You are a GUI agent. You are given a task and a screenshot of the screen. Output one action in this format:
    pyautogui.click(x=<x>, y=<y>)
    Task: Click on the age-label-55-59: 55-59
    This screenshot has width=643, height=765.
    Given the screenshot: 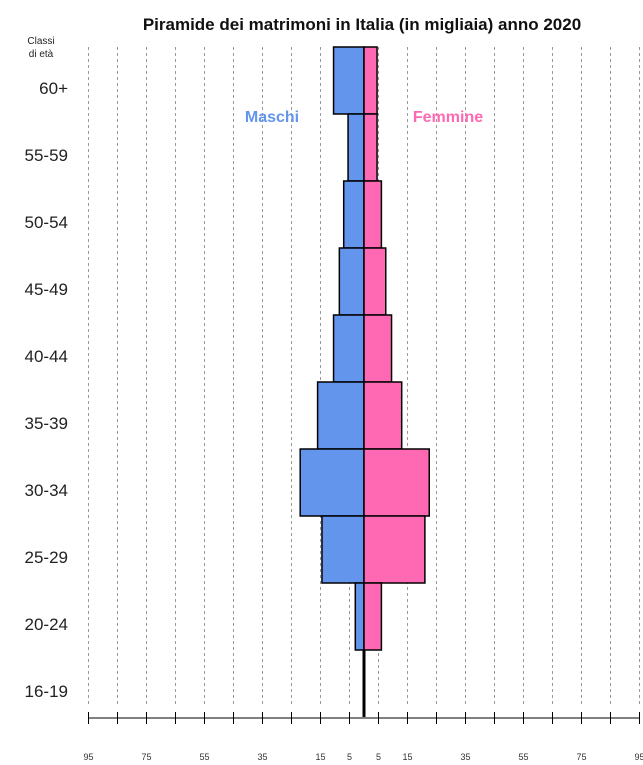 What is the action you would take?
    pyautogui.click(x=46, y=155)
    